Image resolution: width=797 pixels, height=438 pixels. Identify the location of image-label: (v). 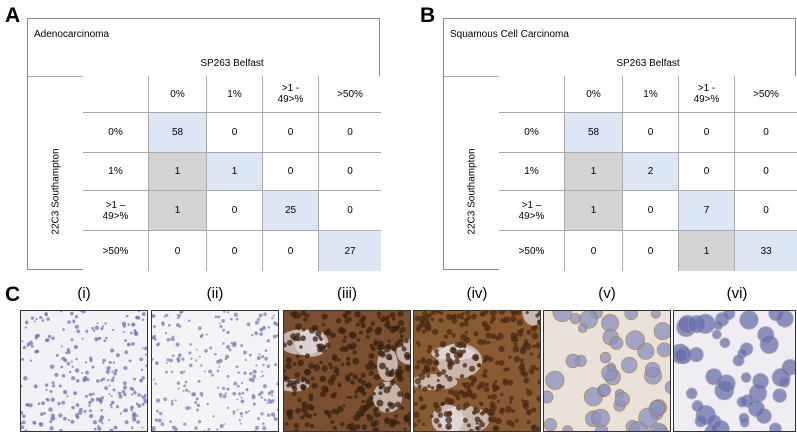
(607, 293).